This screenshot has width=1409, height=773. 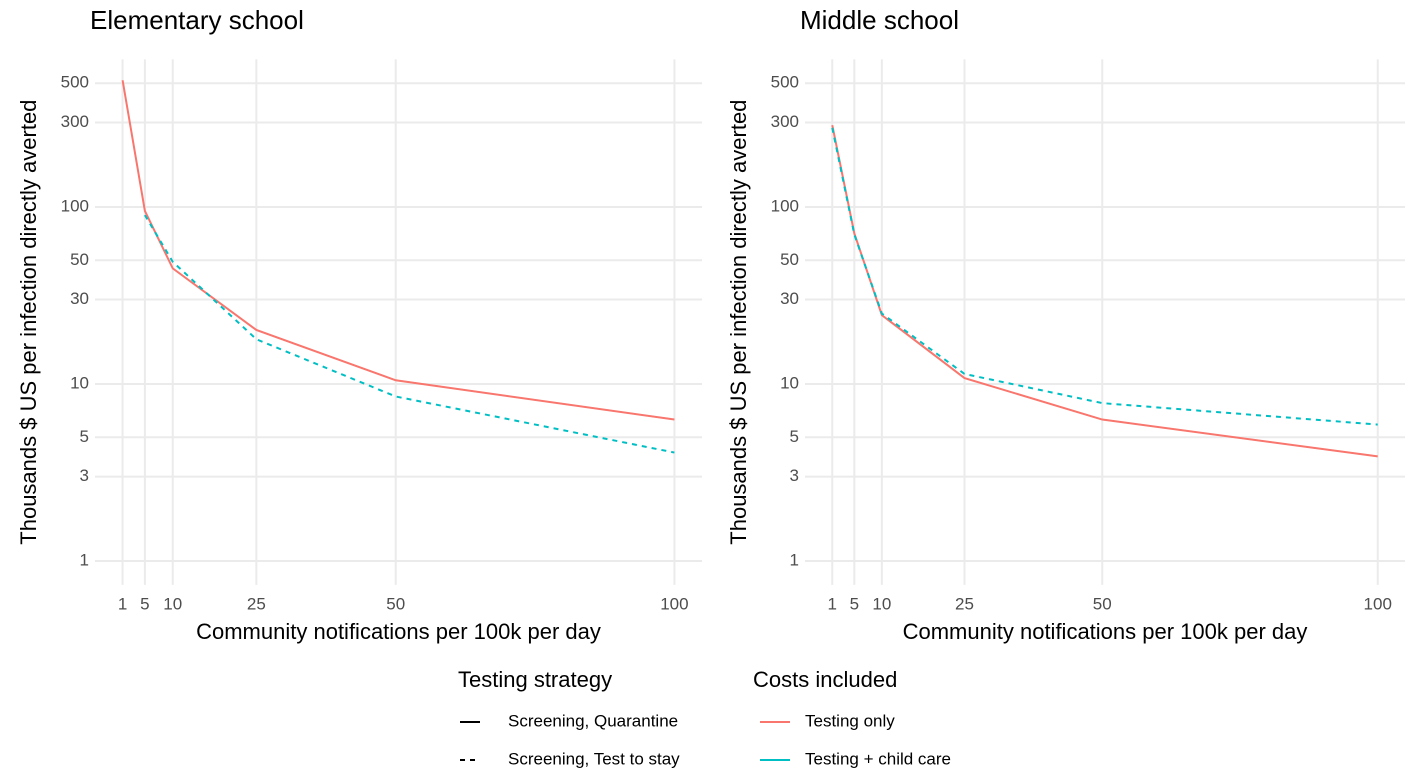 I want to click on series-line, so click(x=409, y=334).